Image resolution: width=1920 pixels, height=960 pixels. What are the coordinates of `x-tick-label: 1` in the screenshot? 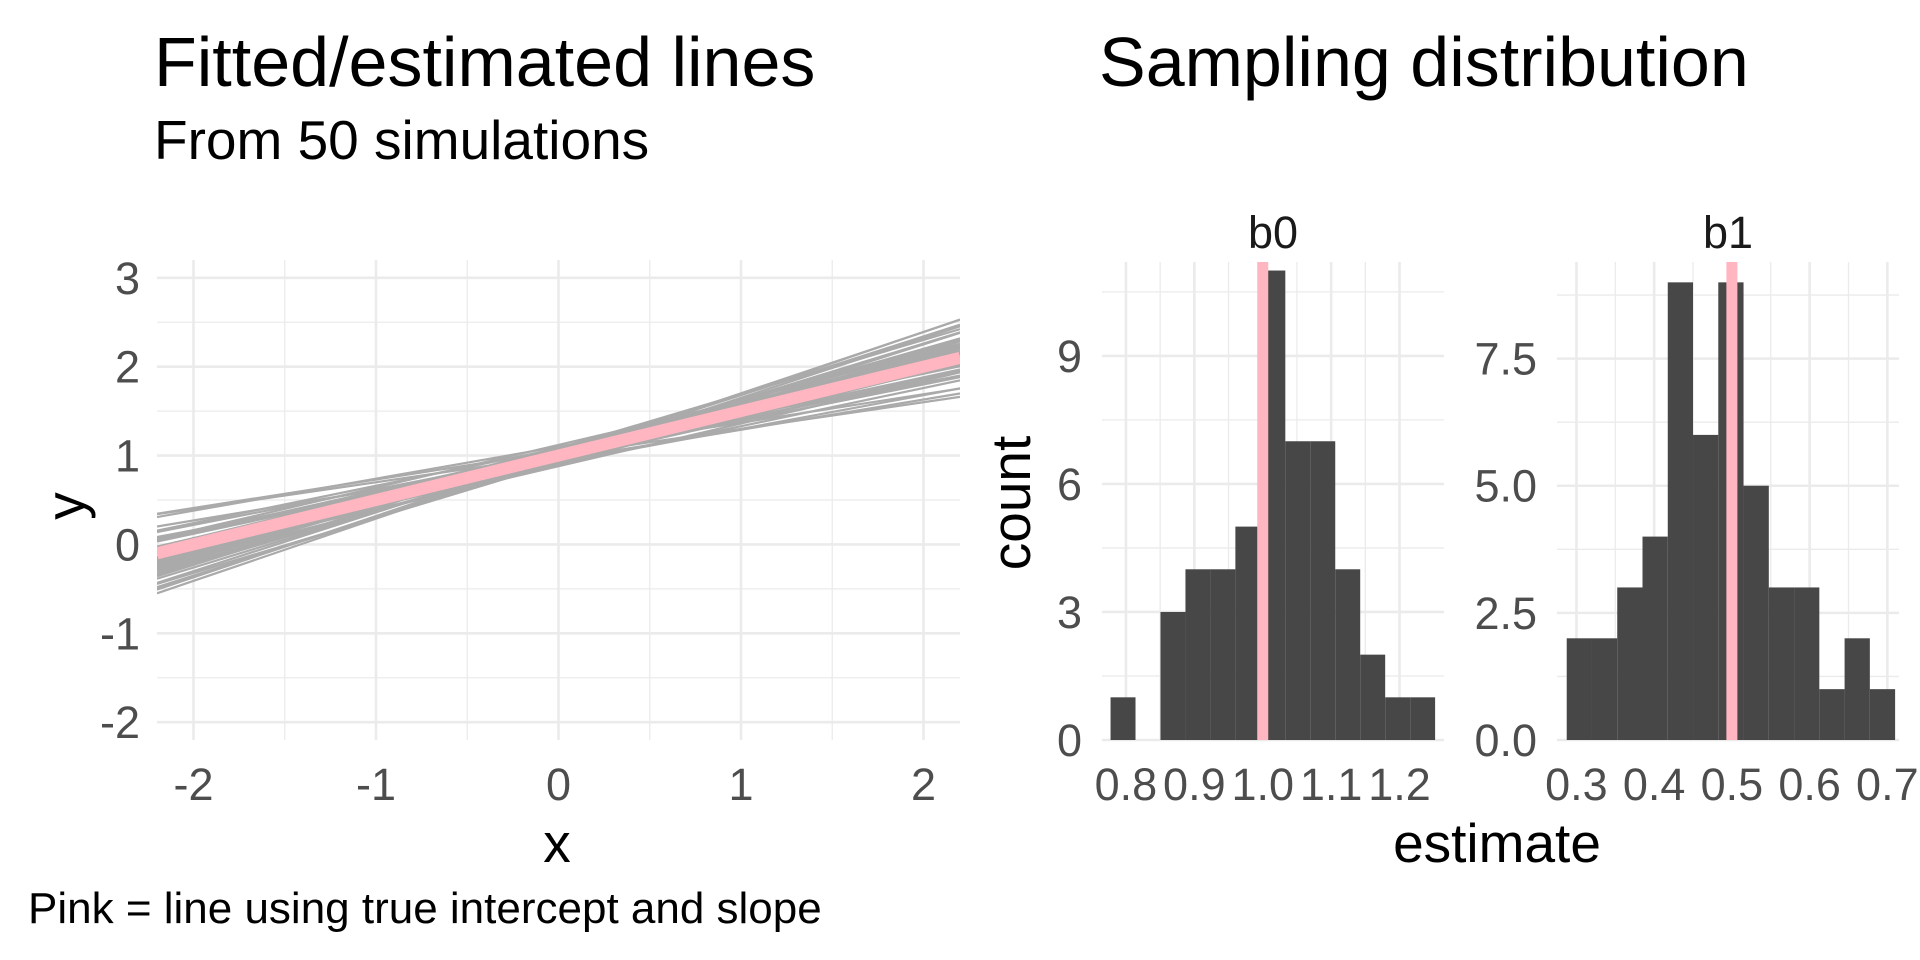 It's located at (740, 784).